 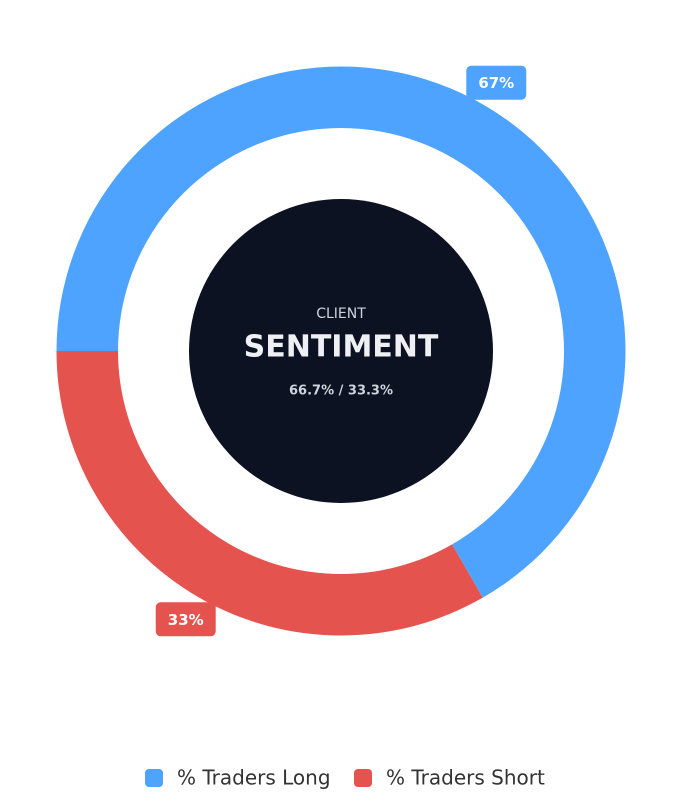 What do you see at coordinates (465, 778) in the screenshot?
I see `legend-label: % Traders Short` at bounding box center [465, 778].